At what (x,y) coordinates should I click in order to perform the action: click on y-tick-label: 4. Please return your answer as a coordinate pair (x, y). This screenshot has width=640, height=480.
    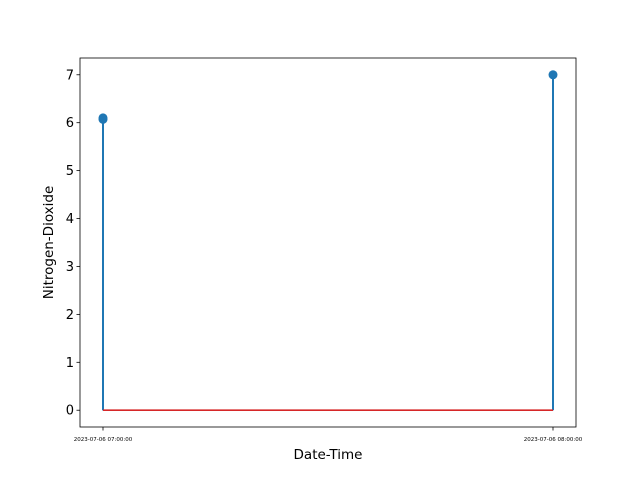
    Looking at the image, I should click on (70, 219).